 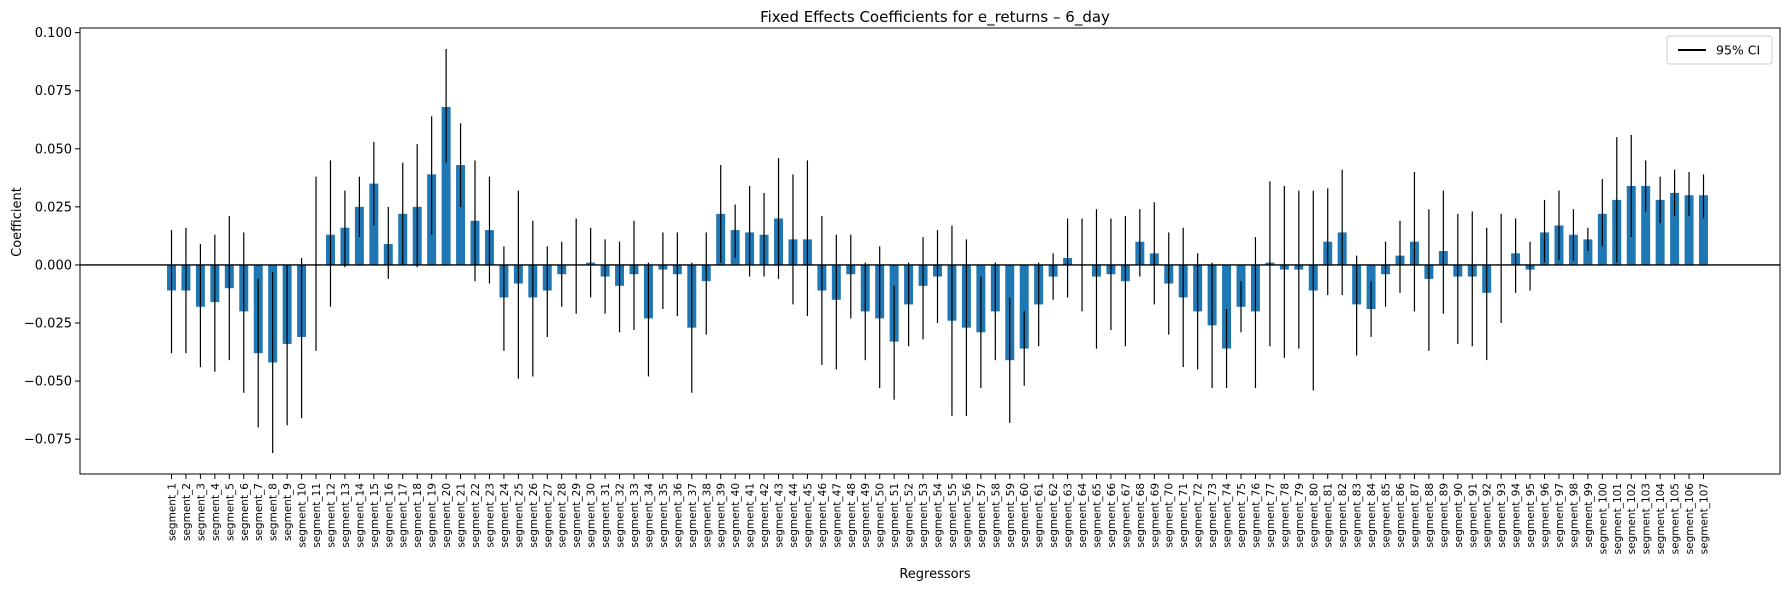 I want to click on x-tick-label: segment_29, so click(x=577, y=515).